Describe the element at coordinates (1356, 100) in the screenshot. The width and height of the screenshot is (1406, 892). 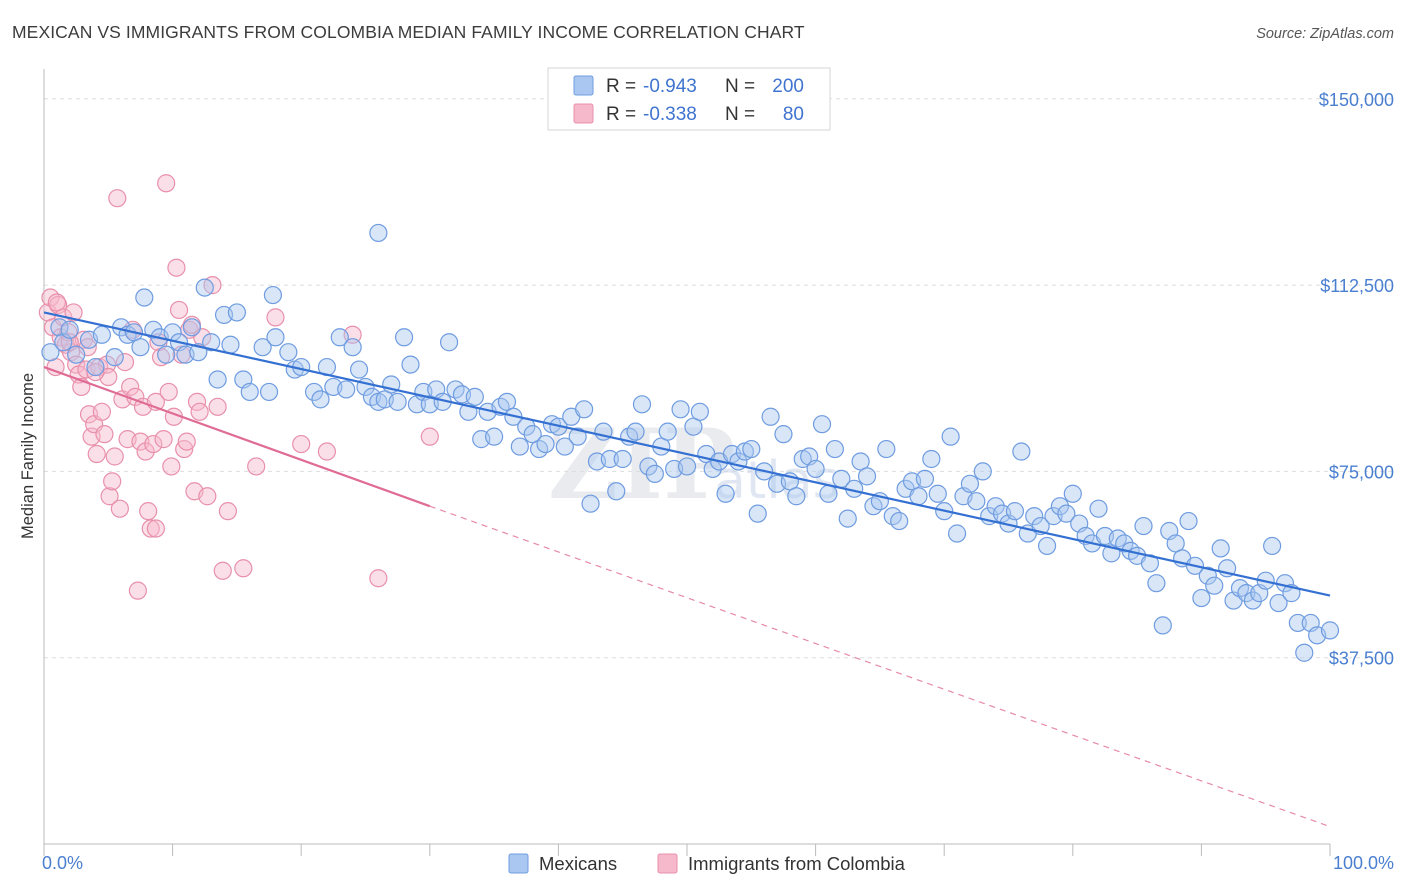
I see `y-tick-label: $150,000` at that location.